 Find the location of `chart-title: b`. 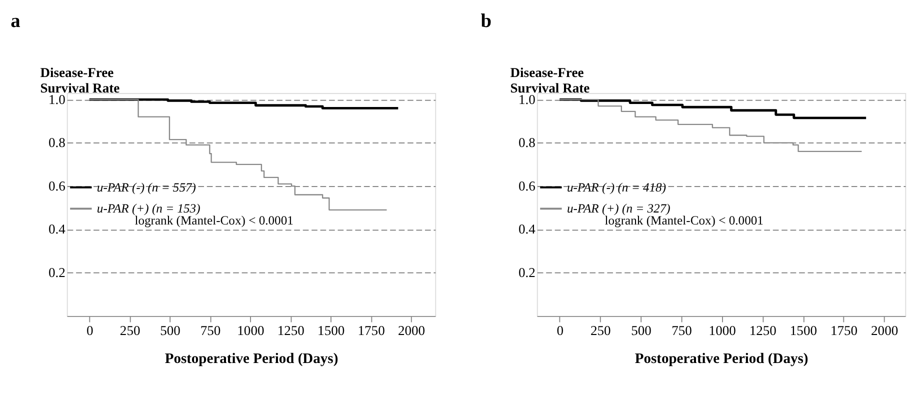

chart-title: b is located at coordinates (486, 21).